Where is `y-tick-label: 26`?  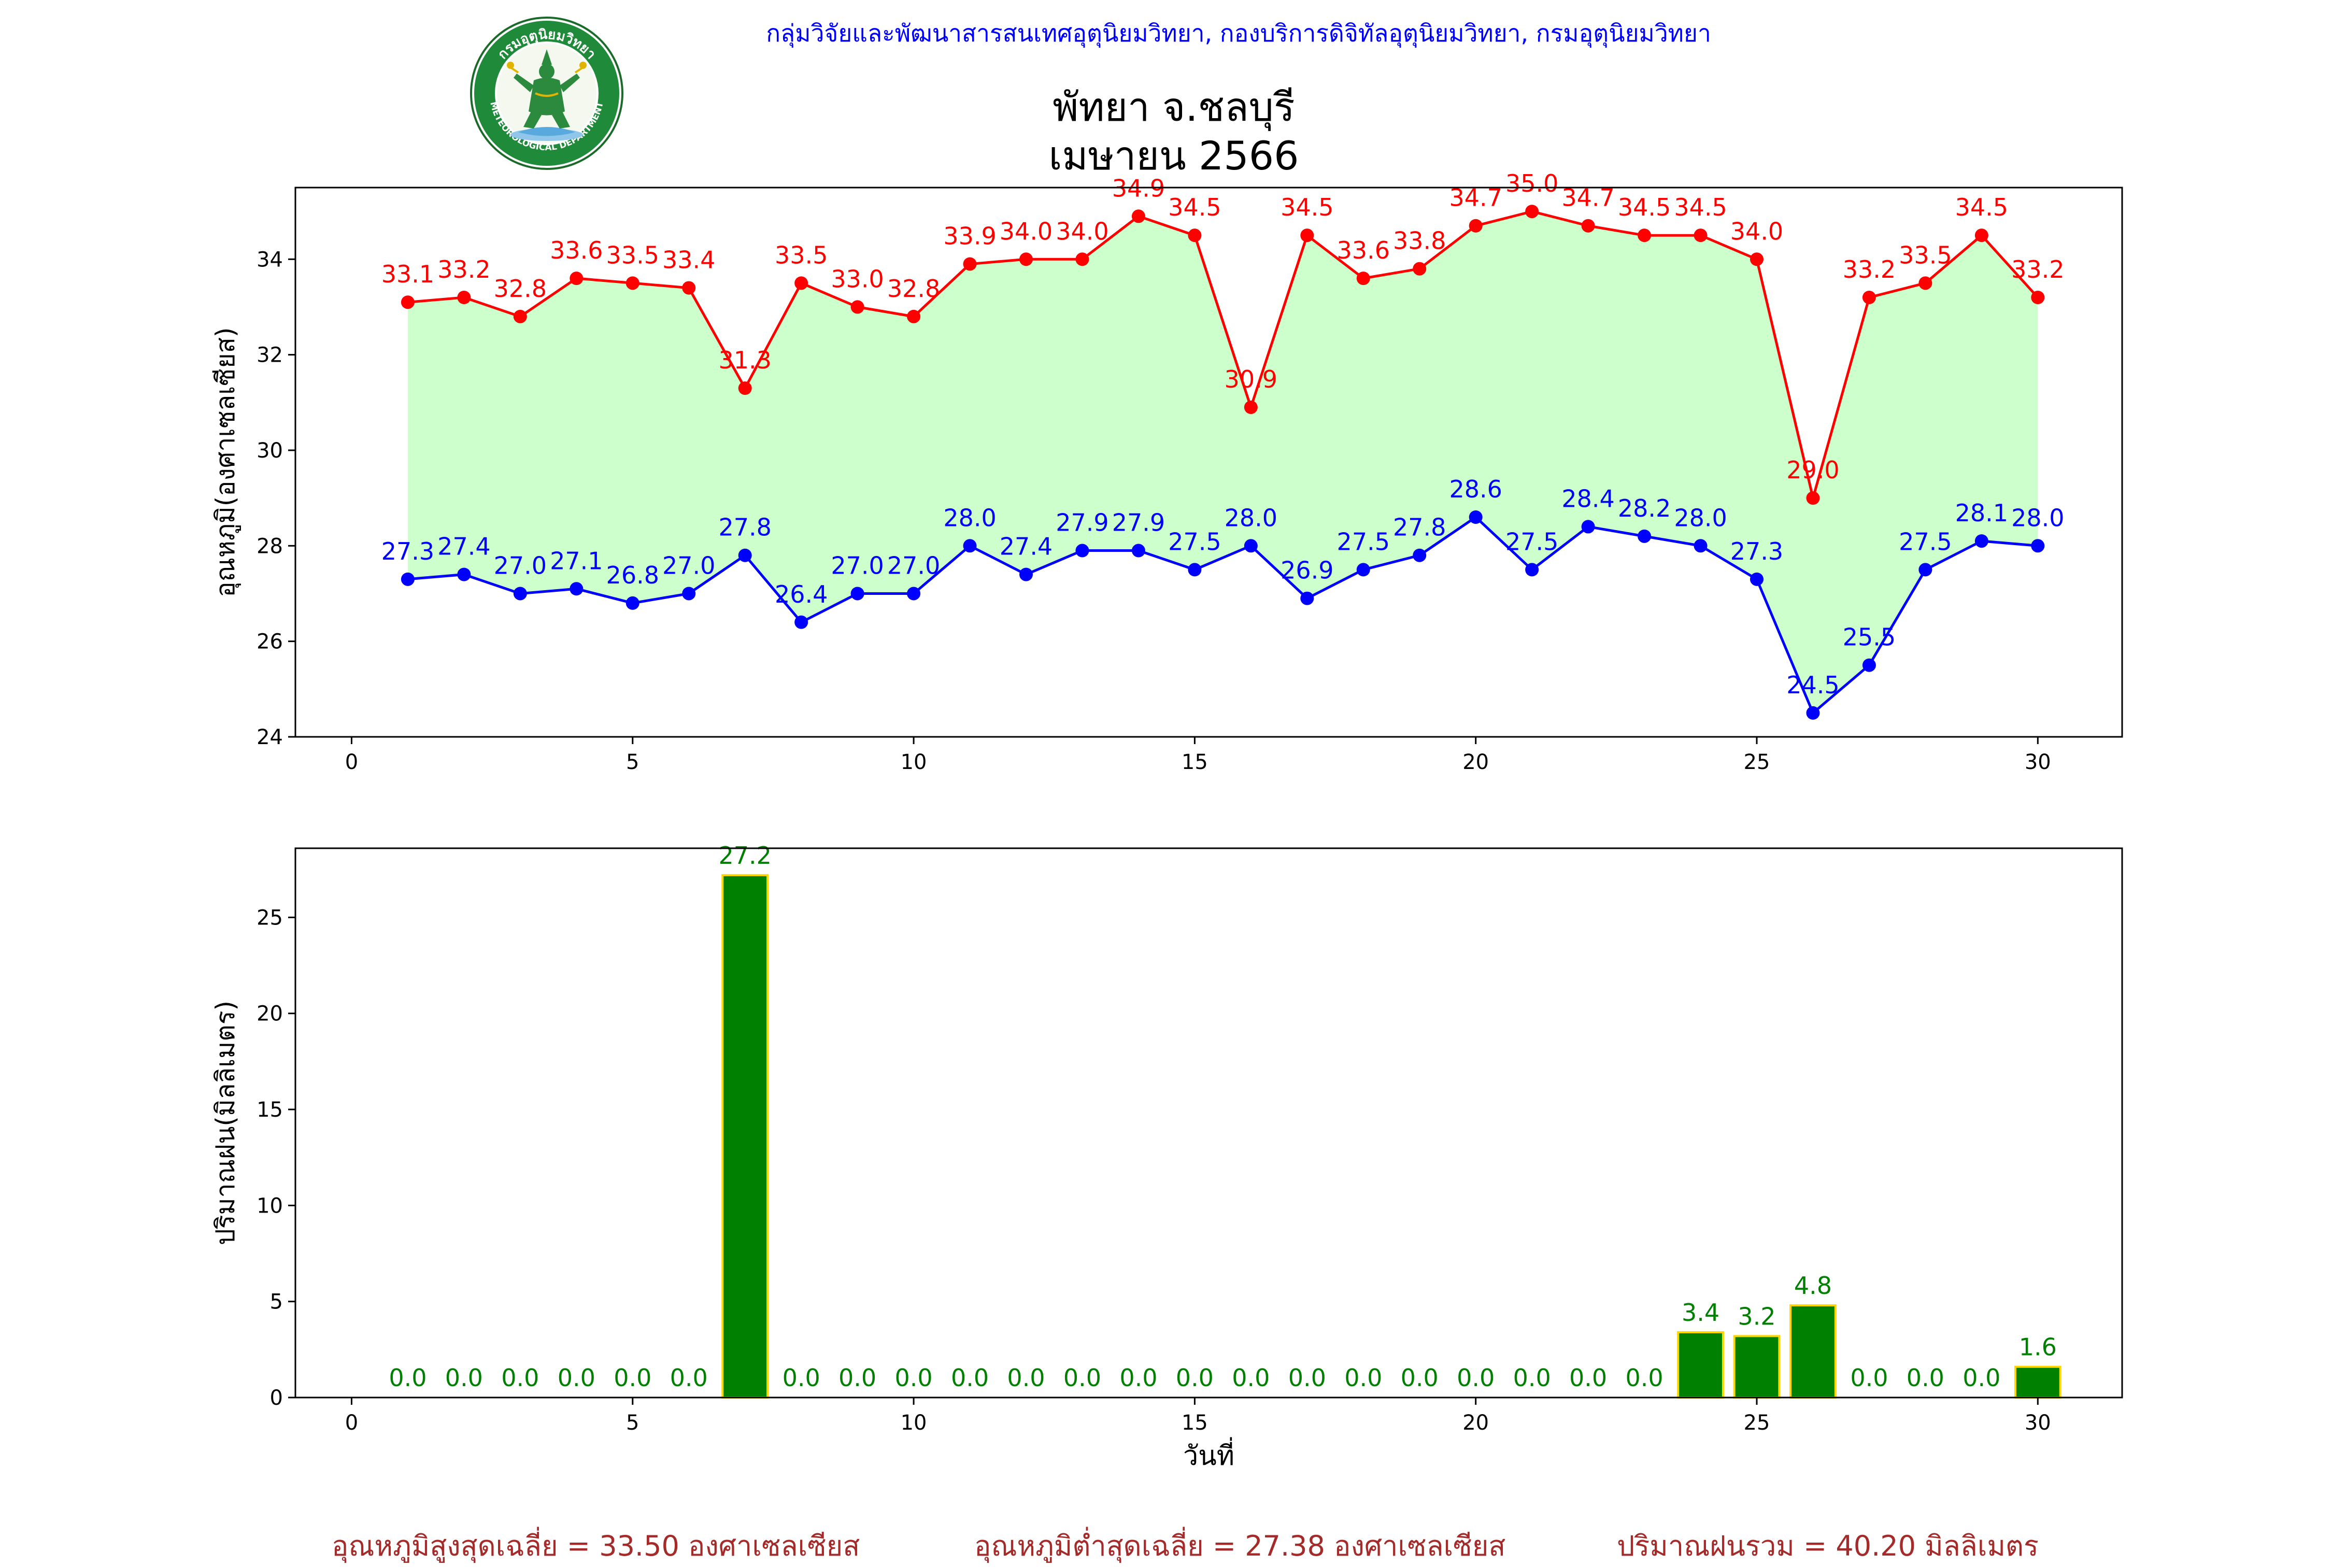 y-tick-label: 26 is located at coordinates (270, 642).